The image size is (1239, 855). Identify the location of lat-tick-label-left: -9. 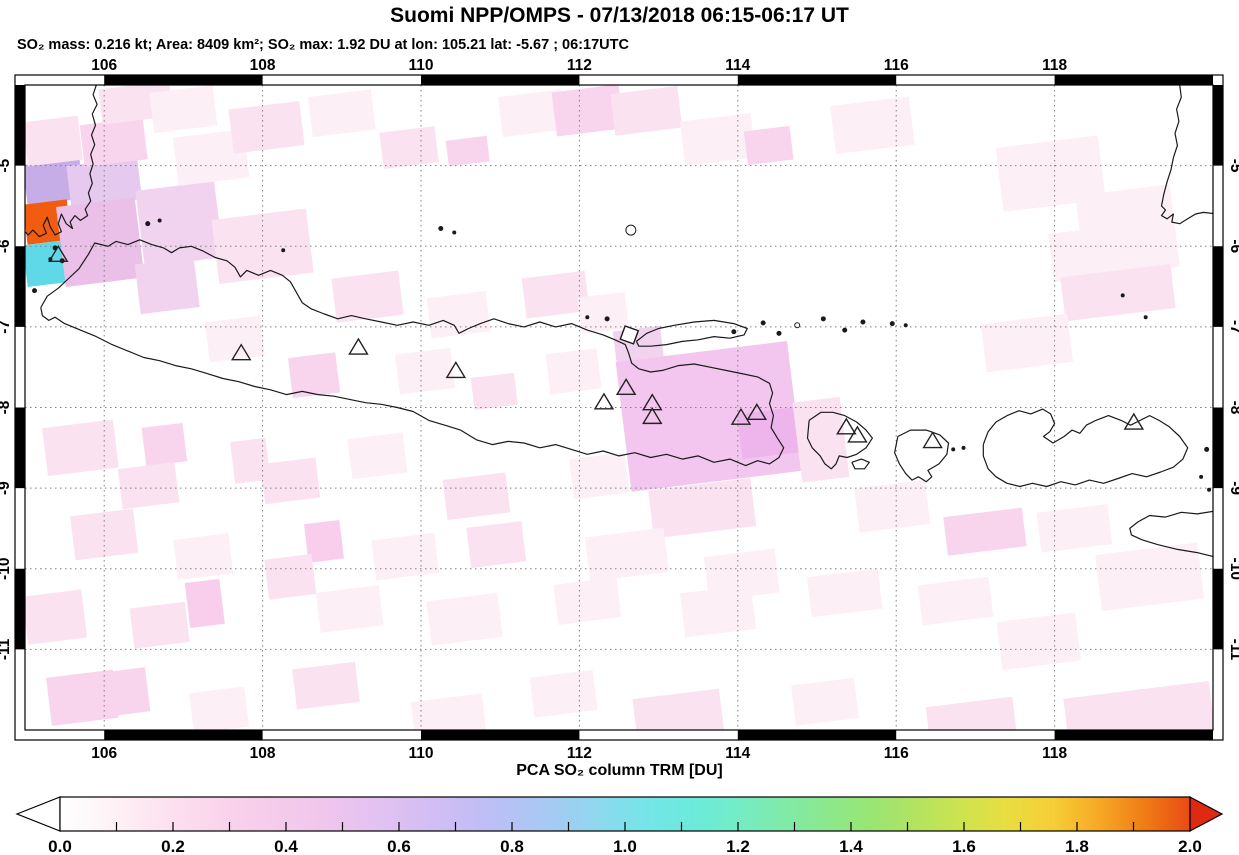
(6, 488).